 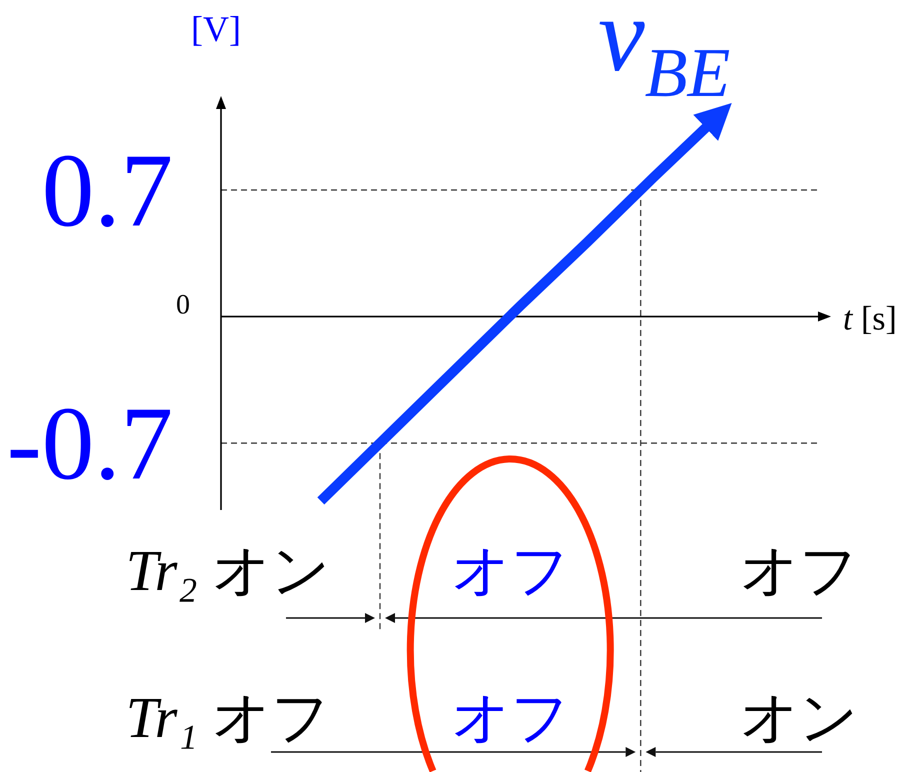 I want to click on y-tick-label: -0.7, so click(x=89, y=443).